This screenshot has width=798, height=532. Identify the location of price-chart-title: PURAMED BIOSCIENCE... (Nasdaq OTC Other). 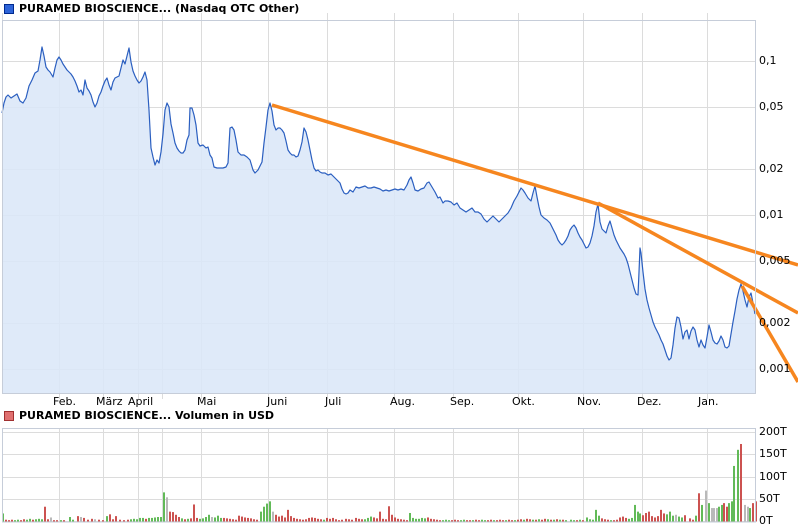
(159, 8).